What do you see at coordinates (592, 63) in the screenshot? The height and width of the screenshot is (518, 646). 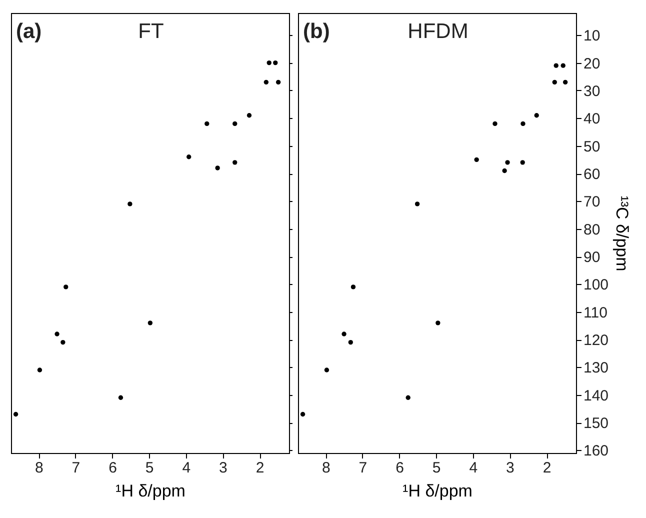 I see `y-tick-label: 20` at bounding box center [592, 63].